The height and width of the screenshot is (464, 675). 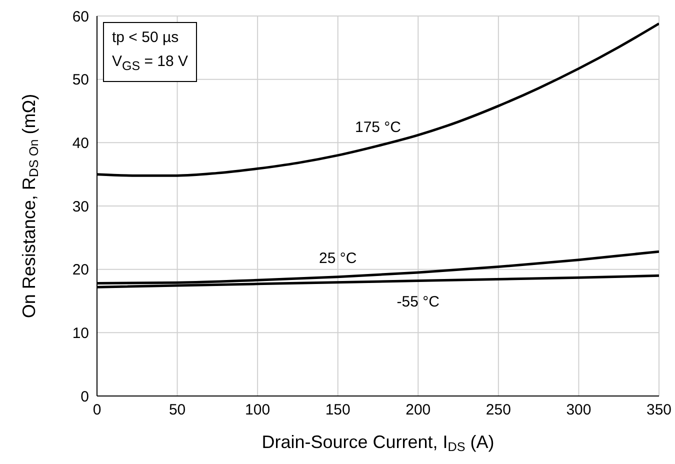 I want to click on x-tick-label: 300, so click(x=579, y=410).